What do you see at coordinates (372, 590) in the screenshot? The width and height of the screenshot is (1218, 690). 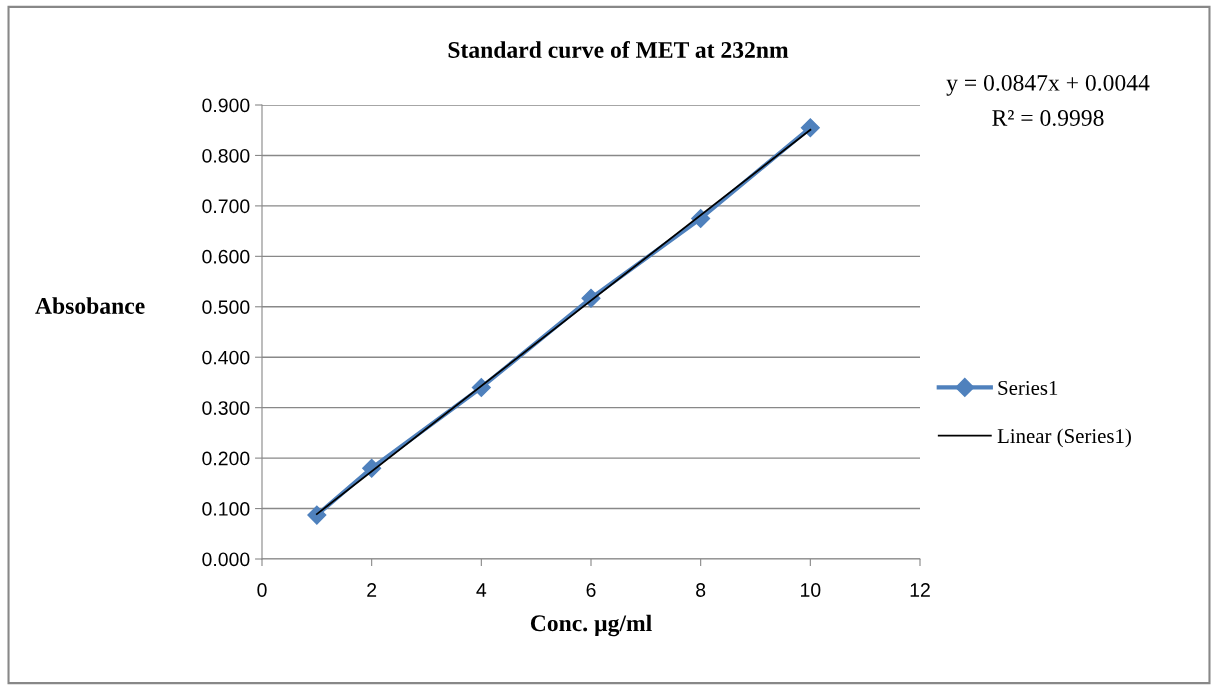 I see `x-tick-label: 2` at bounding box center [372, 590].